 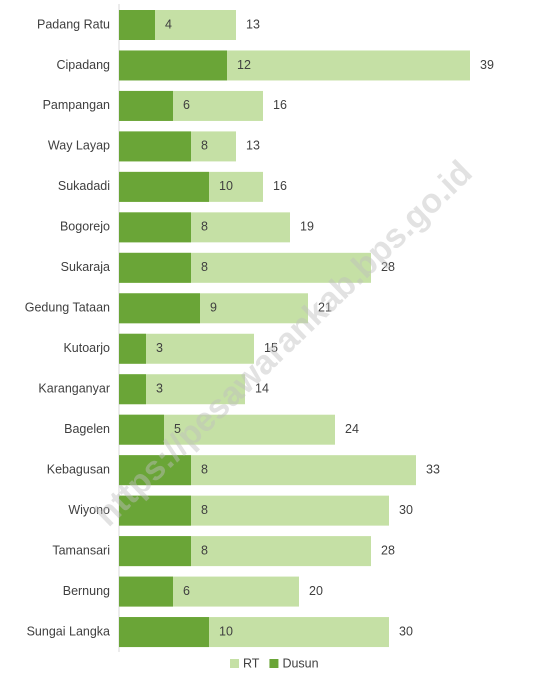 What do you see at coordinates (271, 348) in the screenshot?
I see `data-label: 15` at bounding box center [271, 348].